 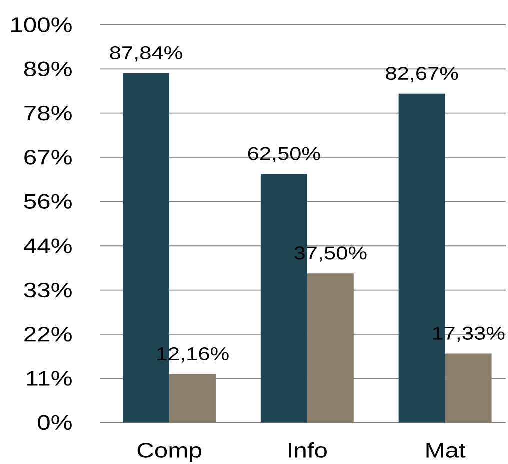 What do you see at coordinates (55, 422) in the screenshot?
I see `y-tick-label: 0%` at bounding box center [55, 422].